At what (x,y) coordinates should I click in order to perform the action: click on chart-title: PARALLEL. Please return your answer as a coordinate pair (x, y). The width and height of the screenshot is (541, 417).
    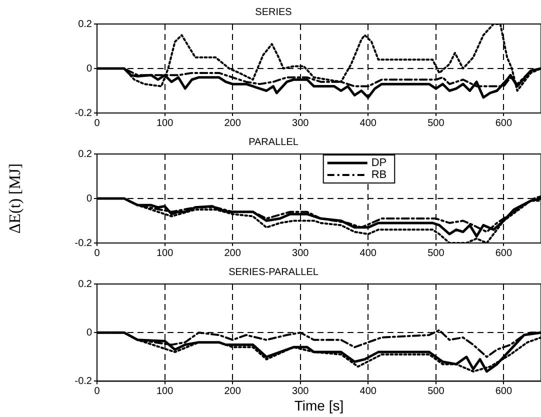
    Looking at the image, I should click on (273, 142).